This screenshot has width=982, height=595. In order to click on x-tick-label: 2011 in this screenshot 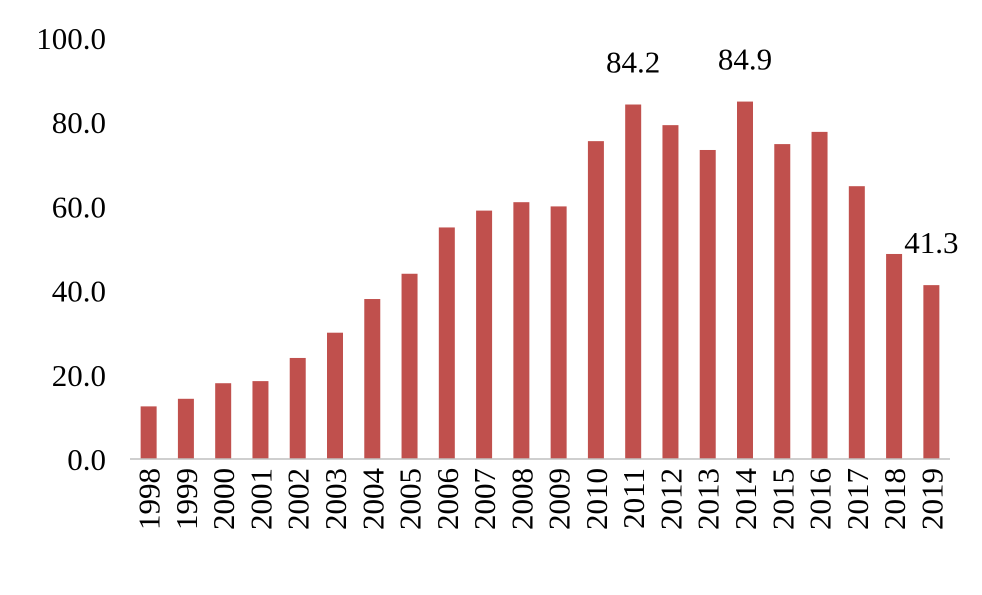, I will do `click(633, 498)`.